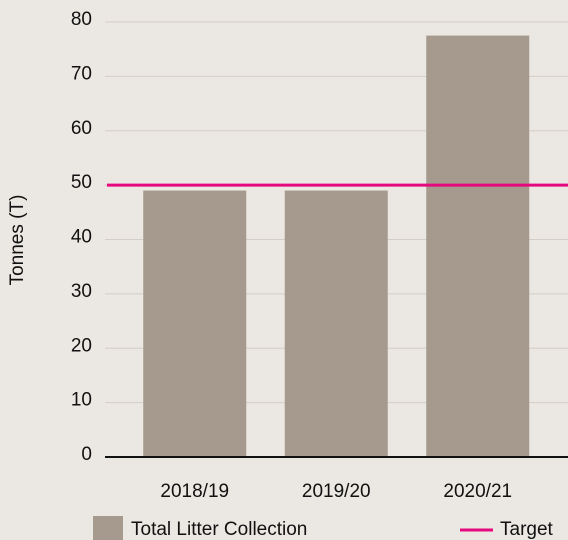  What do you see at coordinates (86, 454) in the screenshot?
I see `y-tick-label: 0` at bounding box center [86, 454].